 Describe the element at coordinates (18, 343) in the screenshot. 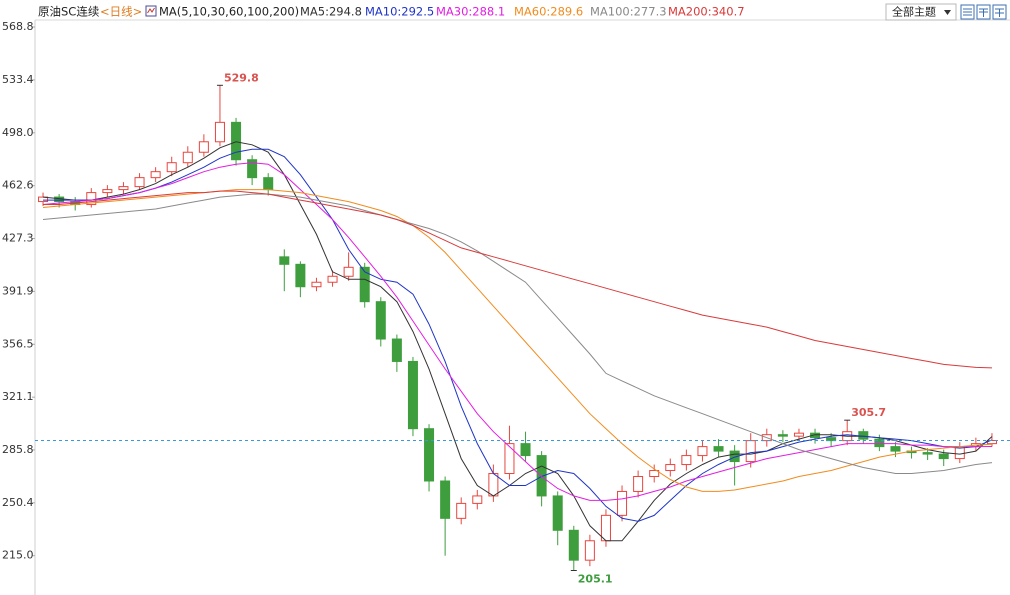

I see `y-tick-label: 356.5` at that location.